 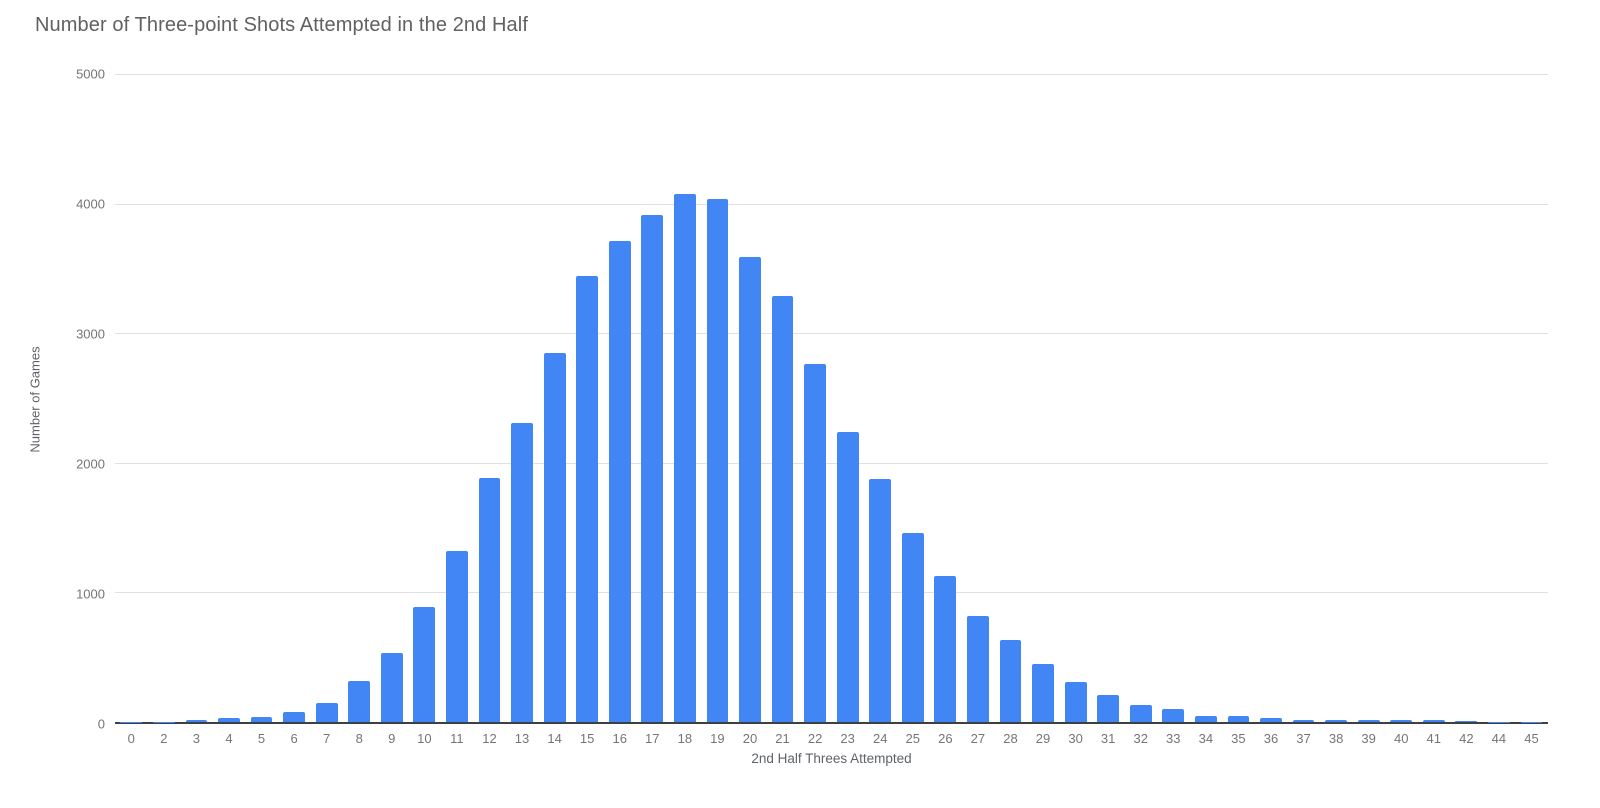 I want to click on x-tick-label: 33, so click(x=1173, y=738).